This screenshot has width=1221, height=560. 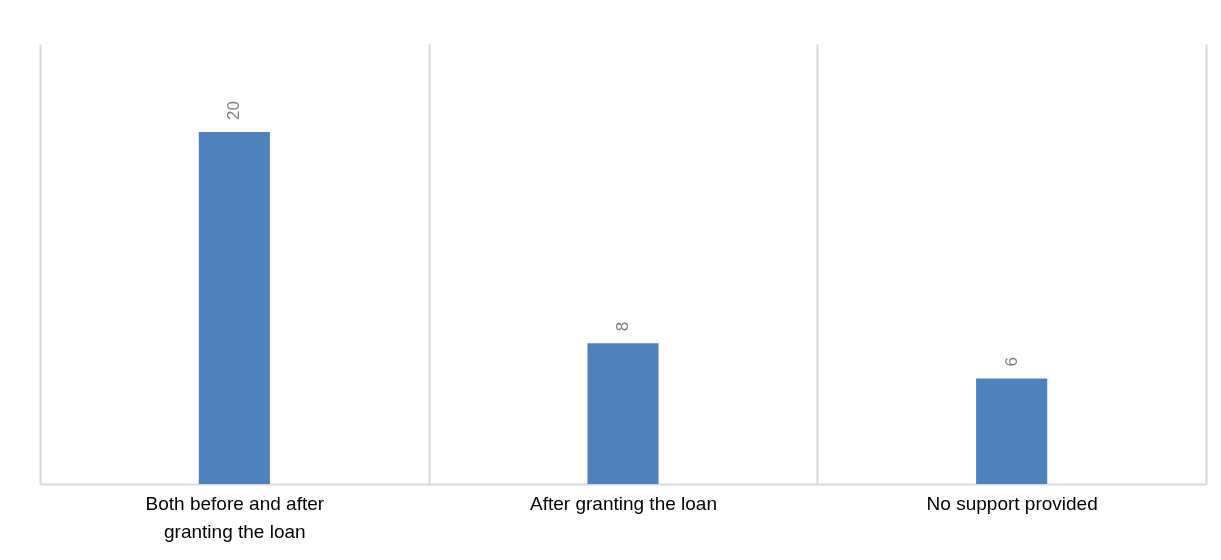 I want to click on x-tick-label: Both before and after granting the loan, so click(x=235, y=517).